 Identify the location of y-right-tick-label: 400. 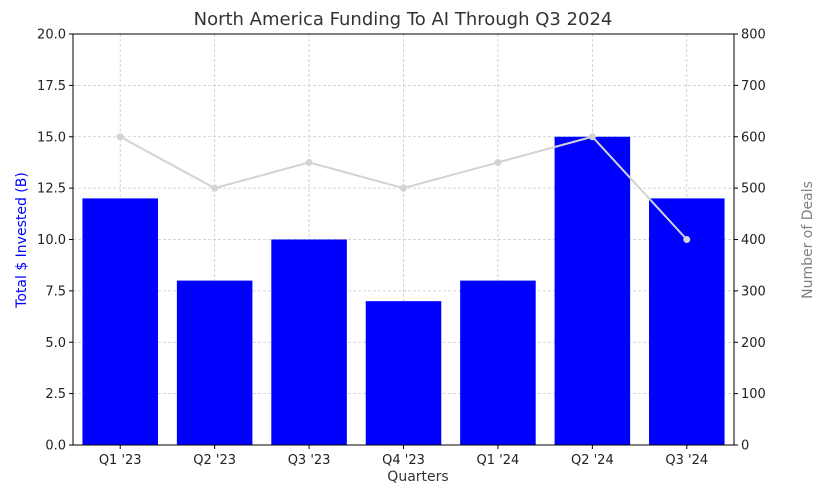
(753, 240).